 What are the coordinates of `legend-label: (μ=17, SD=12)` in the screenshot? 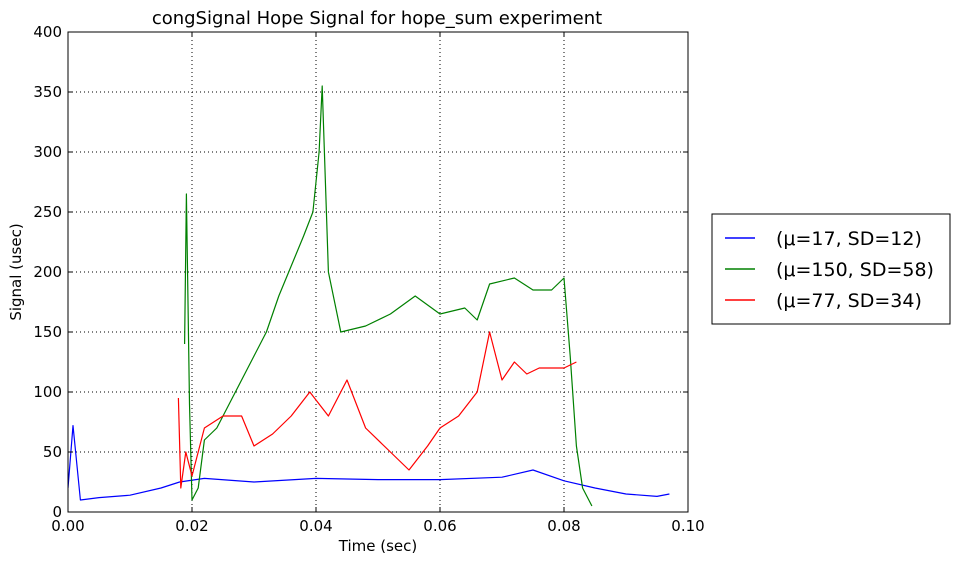 It's located at (849, 239).